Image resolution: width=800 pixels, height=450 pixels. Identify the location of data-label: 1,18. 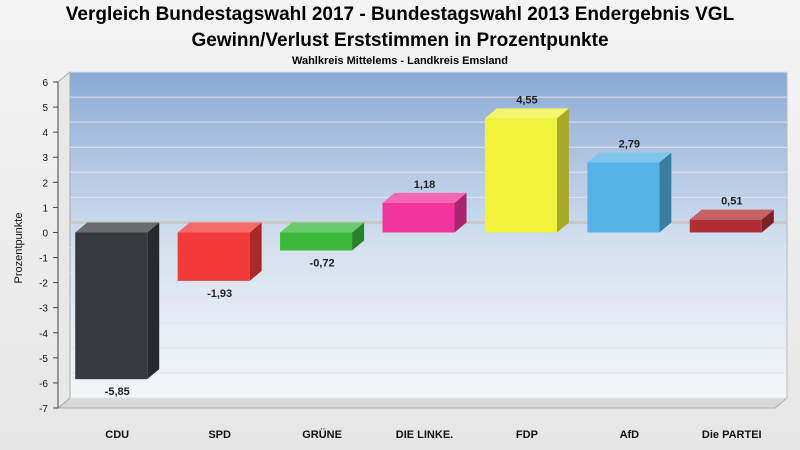
(424, 185).